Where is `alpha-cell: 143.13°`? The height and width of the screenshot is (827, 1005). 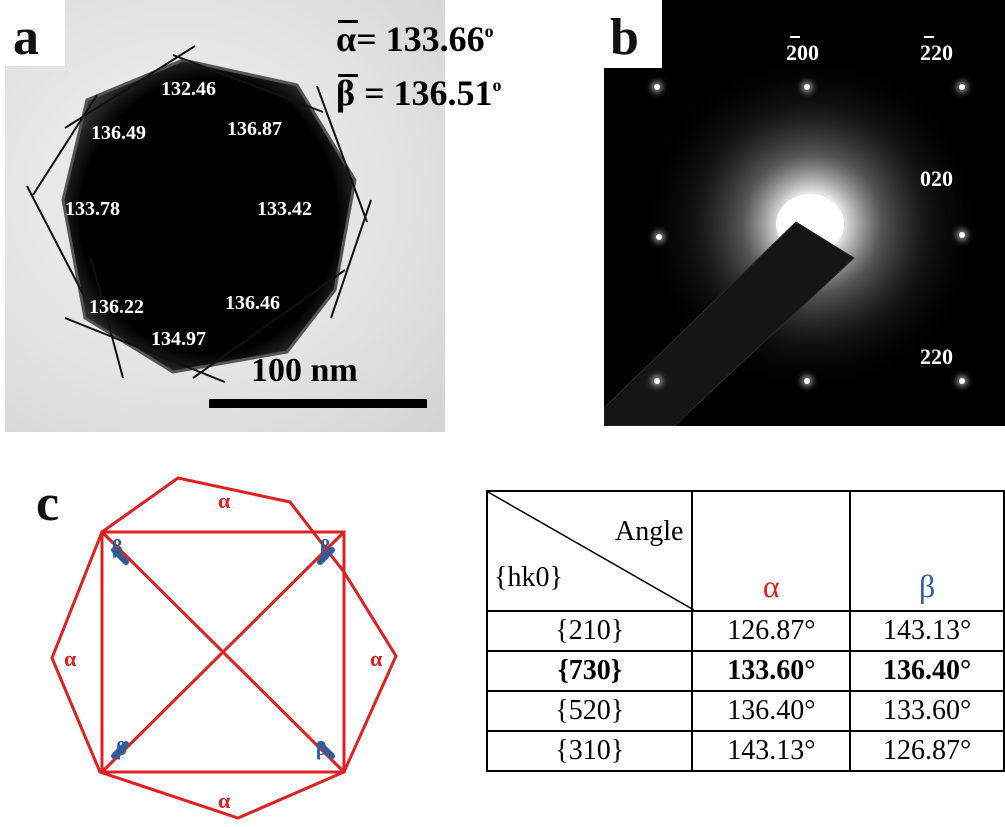
alpha-cell: 143.13° is located at coordinates (771, 751).